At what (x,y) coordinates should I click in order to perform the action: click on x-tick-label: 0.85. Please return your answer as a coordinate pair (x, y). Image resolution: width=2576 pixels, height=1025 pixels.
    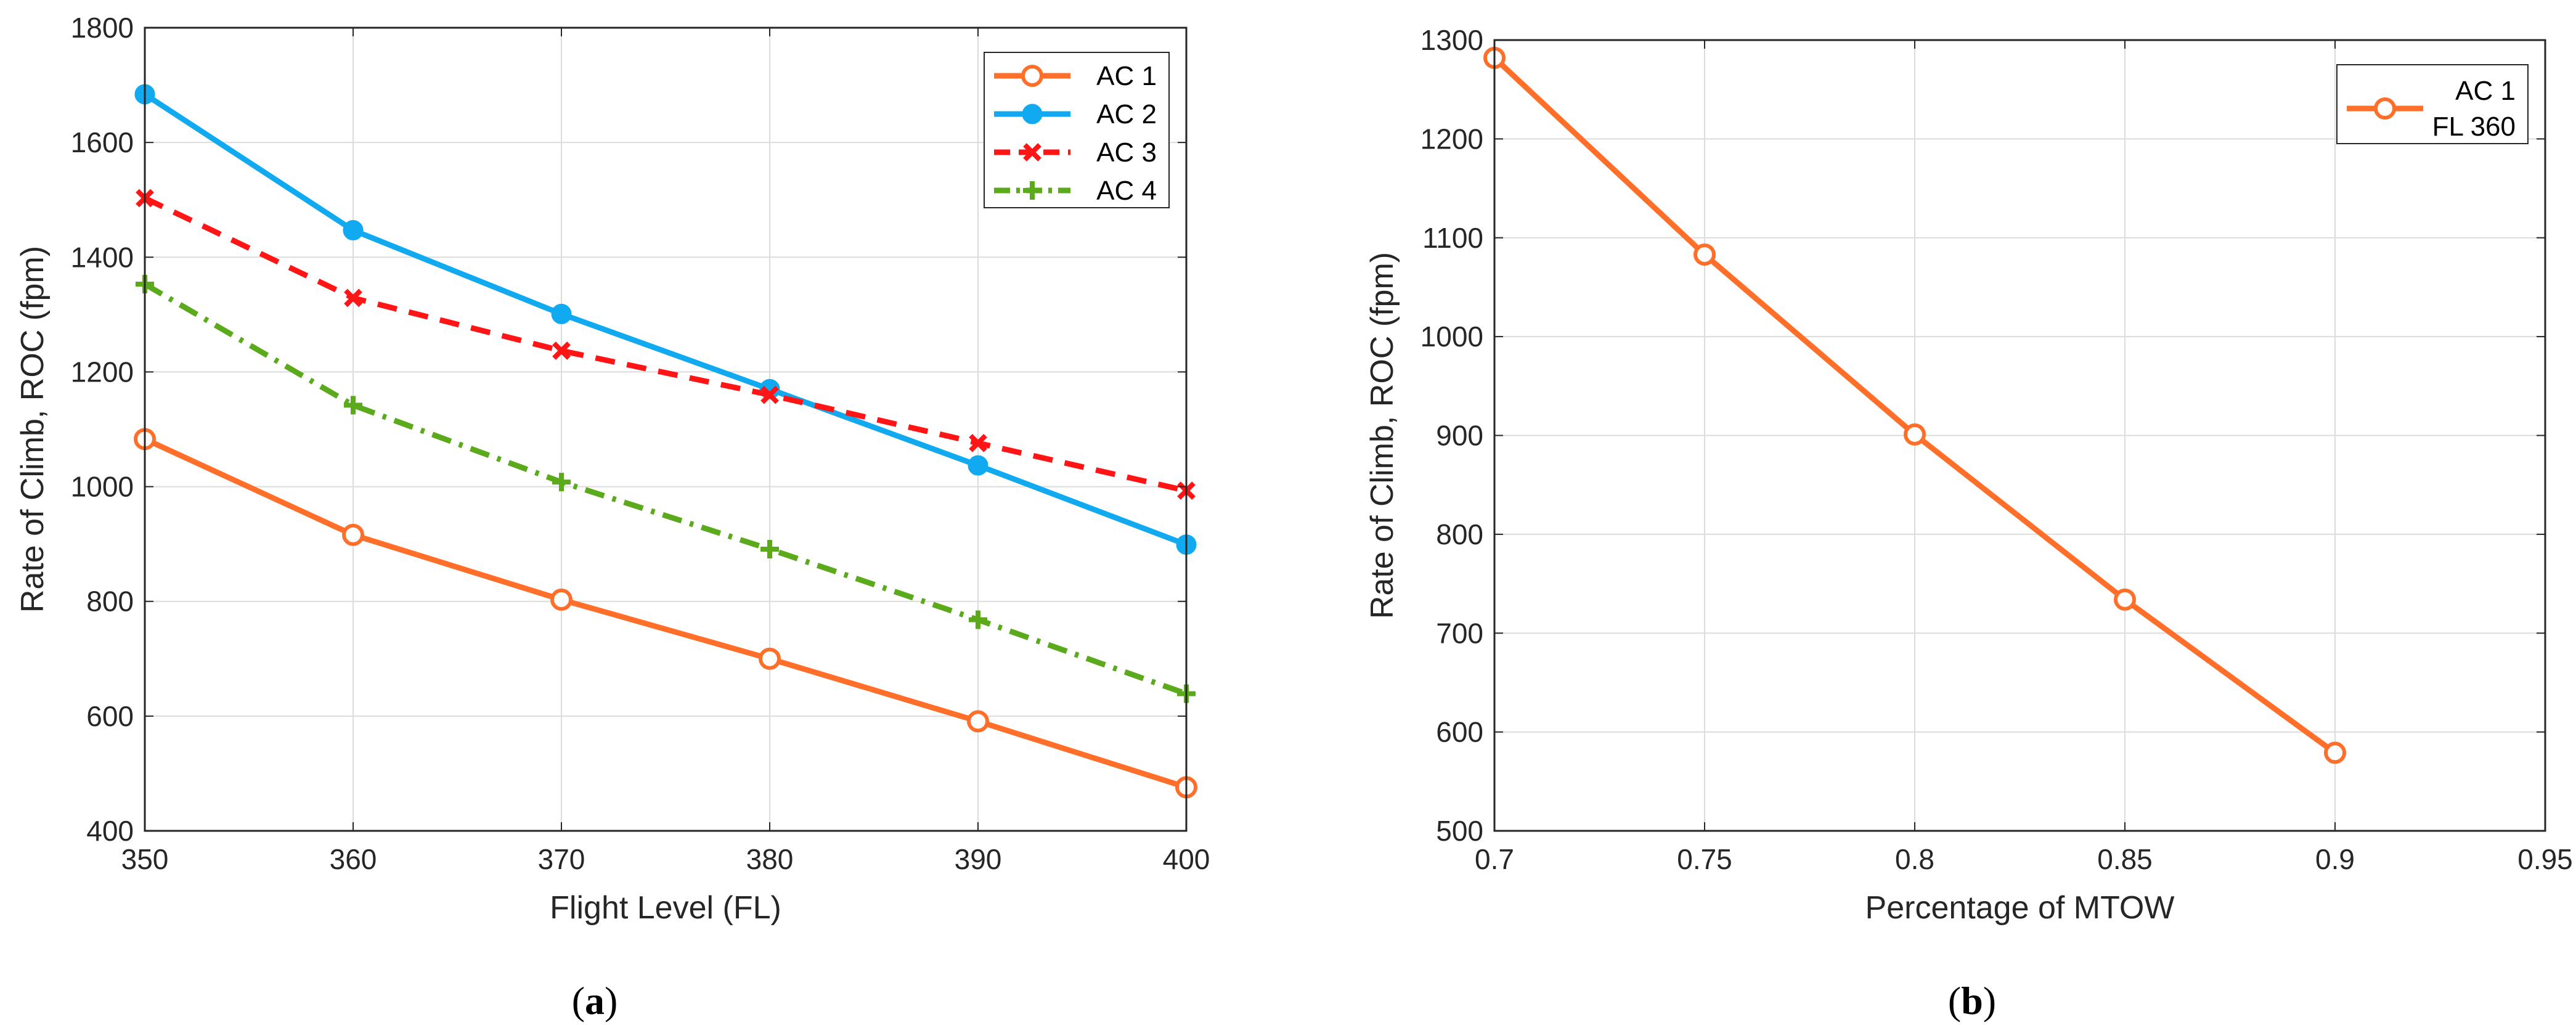
    Looking at the image, I should click on (2125, 859).